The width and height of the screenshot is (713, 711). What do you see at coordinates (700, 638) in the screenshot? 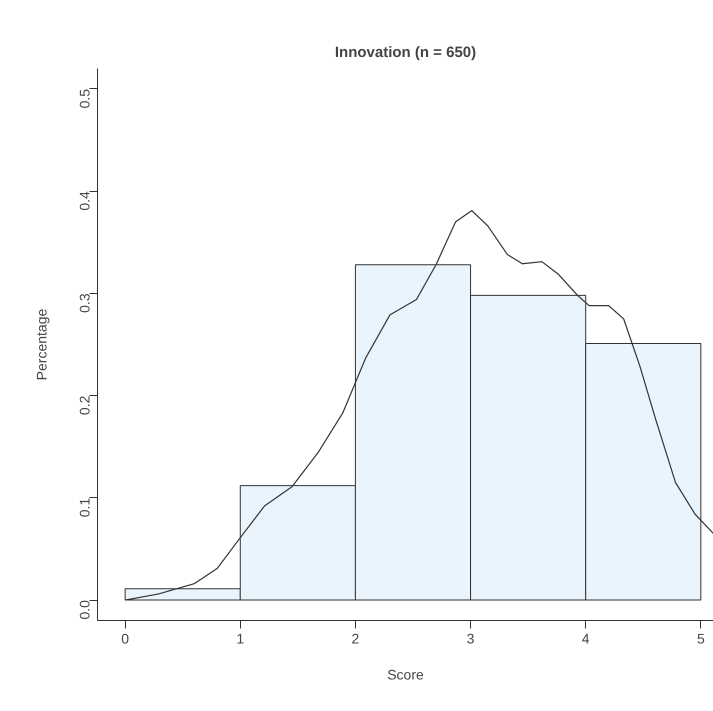
I see `x-tick-label: 5` at bounding box center [700, 638].